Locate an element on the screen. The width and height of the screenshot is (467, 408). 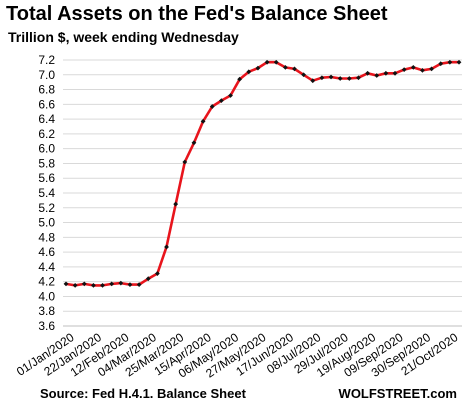
y-tick-label: 4.6 is located at coordinates (46, 252).